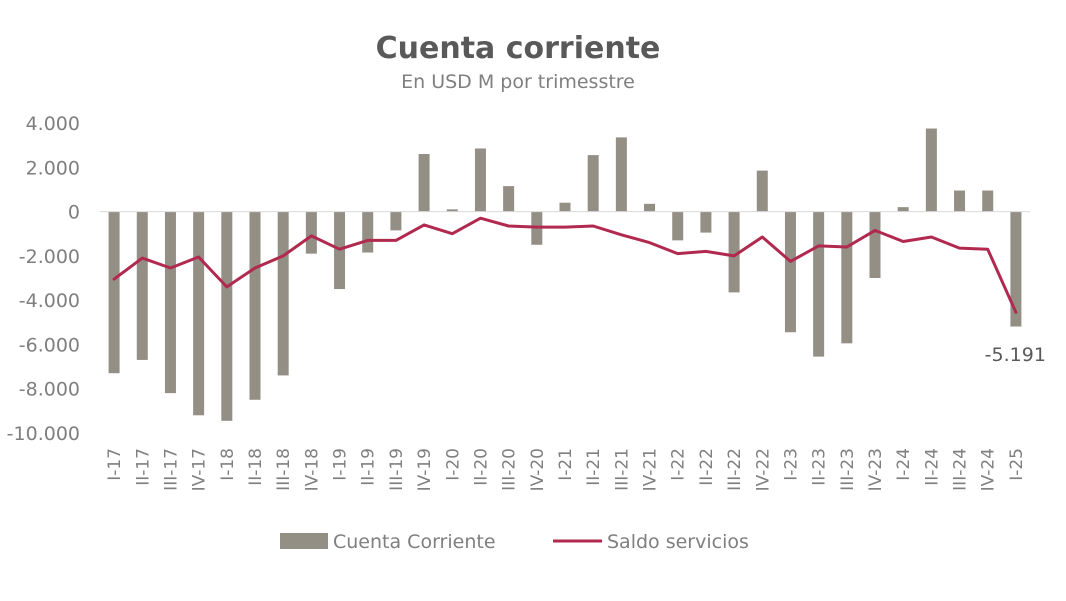  What do you see at coordinates (538, 469) in the screenshot?
I see `x-tick-label: IV-20` at bounding box center [538, 469].